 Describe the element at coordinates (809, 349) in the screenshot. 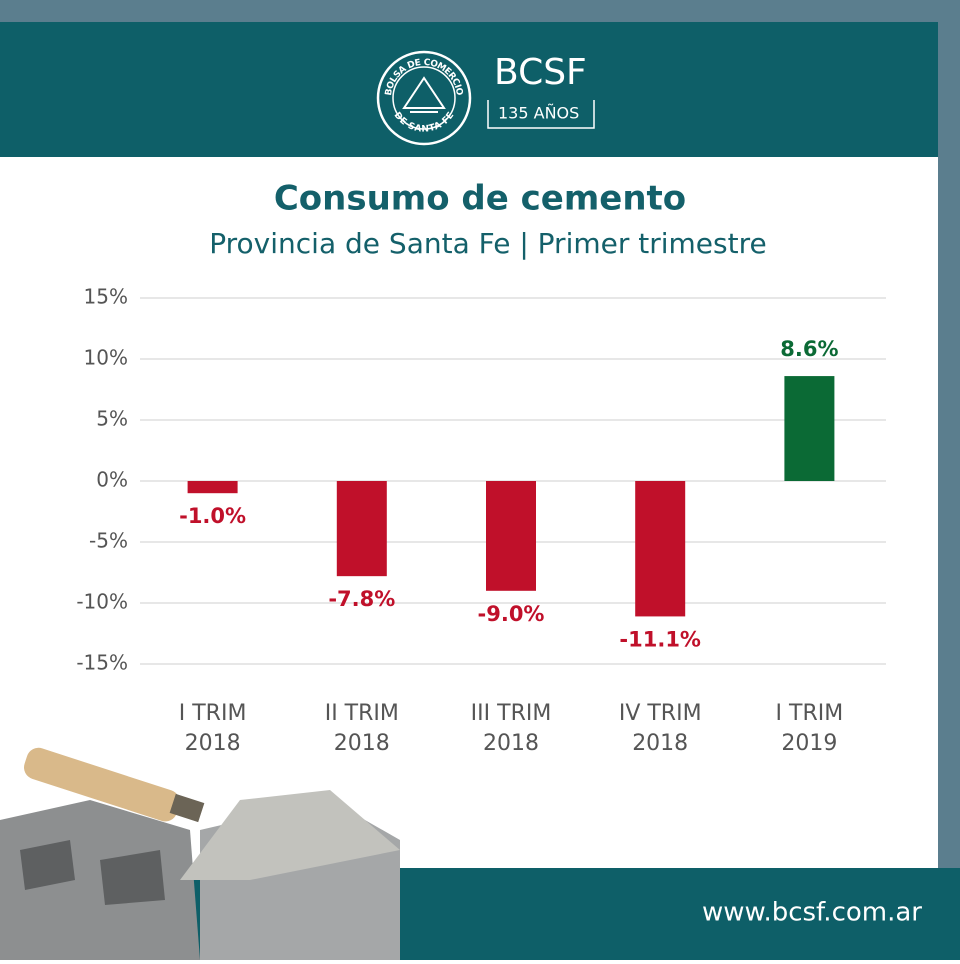

I see `data-label: 8.6%` at that location.